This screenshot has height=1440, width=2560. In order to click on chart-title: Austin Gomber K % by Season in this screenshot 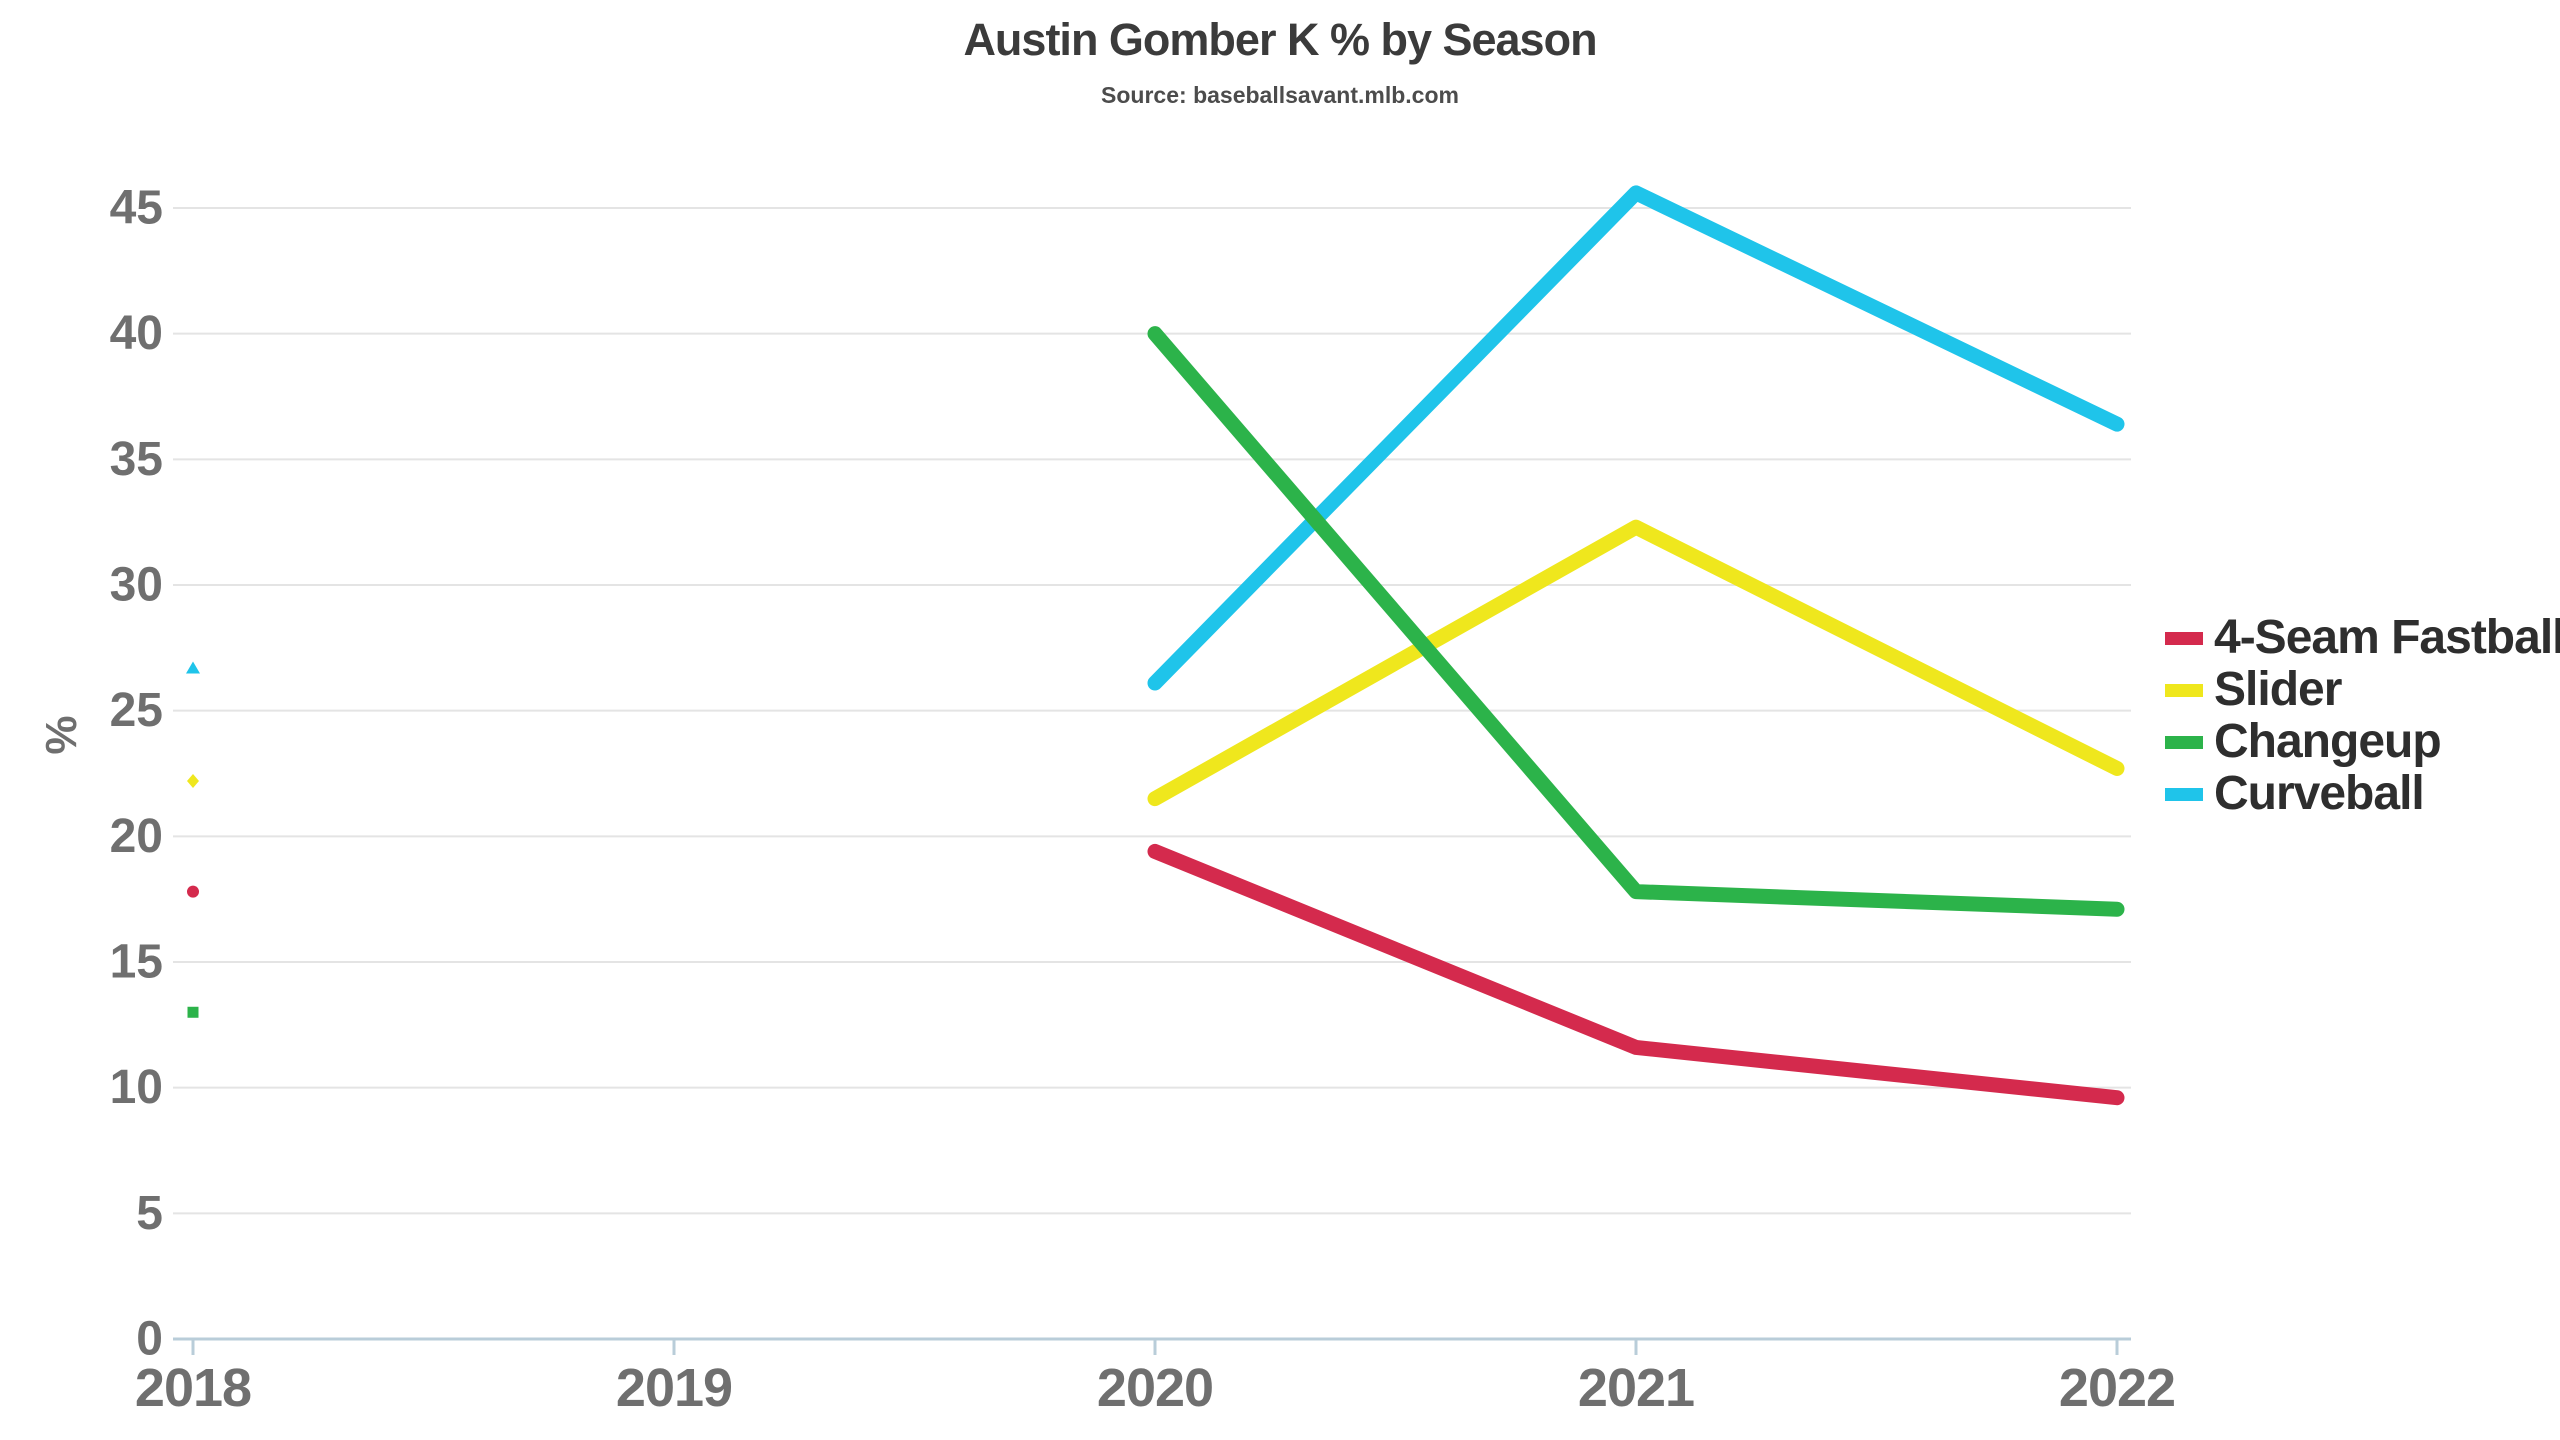, I will do `click(1280, 39)`.